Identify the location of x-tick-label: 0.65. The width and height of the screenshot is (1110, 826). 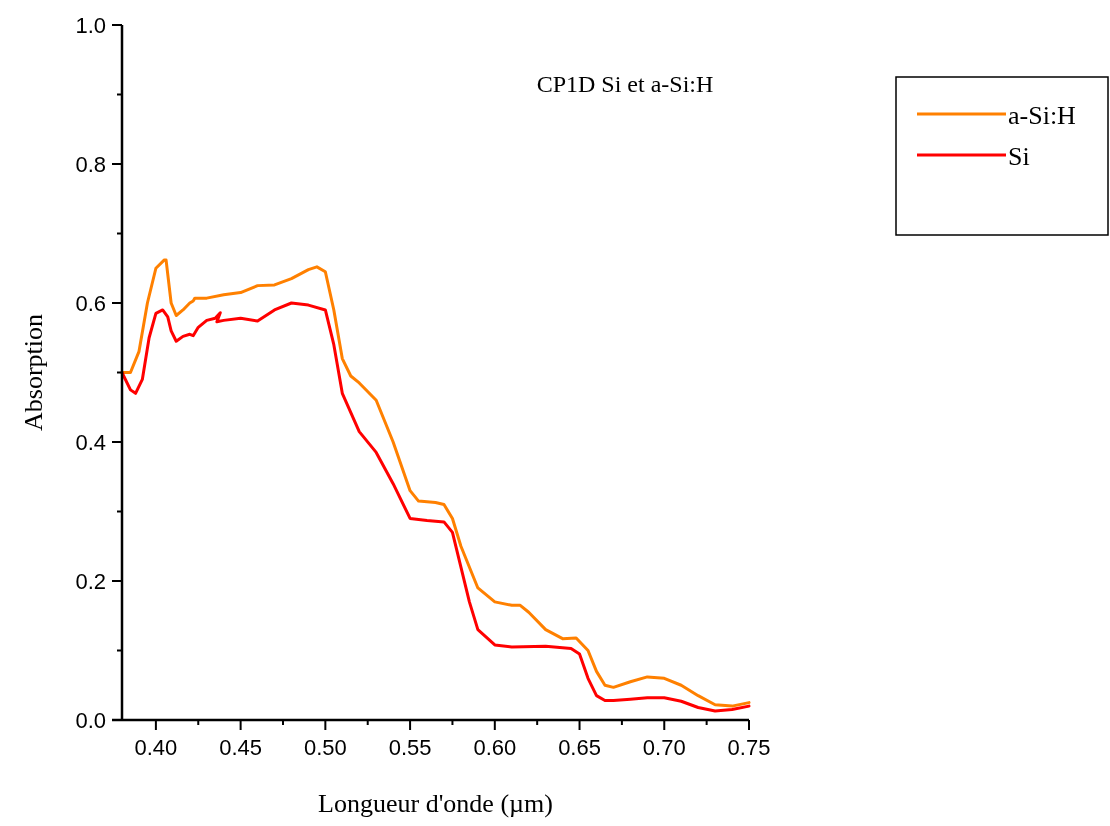
(579, 747).